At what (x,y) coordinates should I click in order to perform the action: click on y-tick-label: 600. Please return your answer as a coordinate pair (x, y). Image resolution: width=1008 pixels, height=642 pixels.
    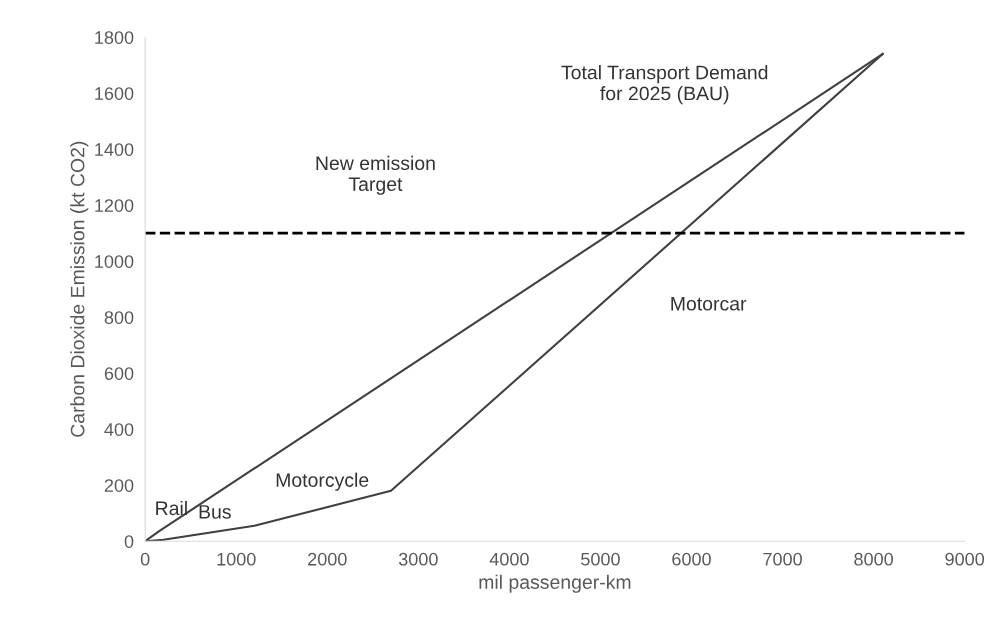
    Looking at the image, I should click on (119, 373).